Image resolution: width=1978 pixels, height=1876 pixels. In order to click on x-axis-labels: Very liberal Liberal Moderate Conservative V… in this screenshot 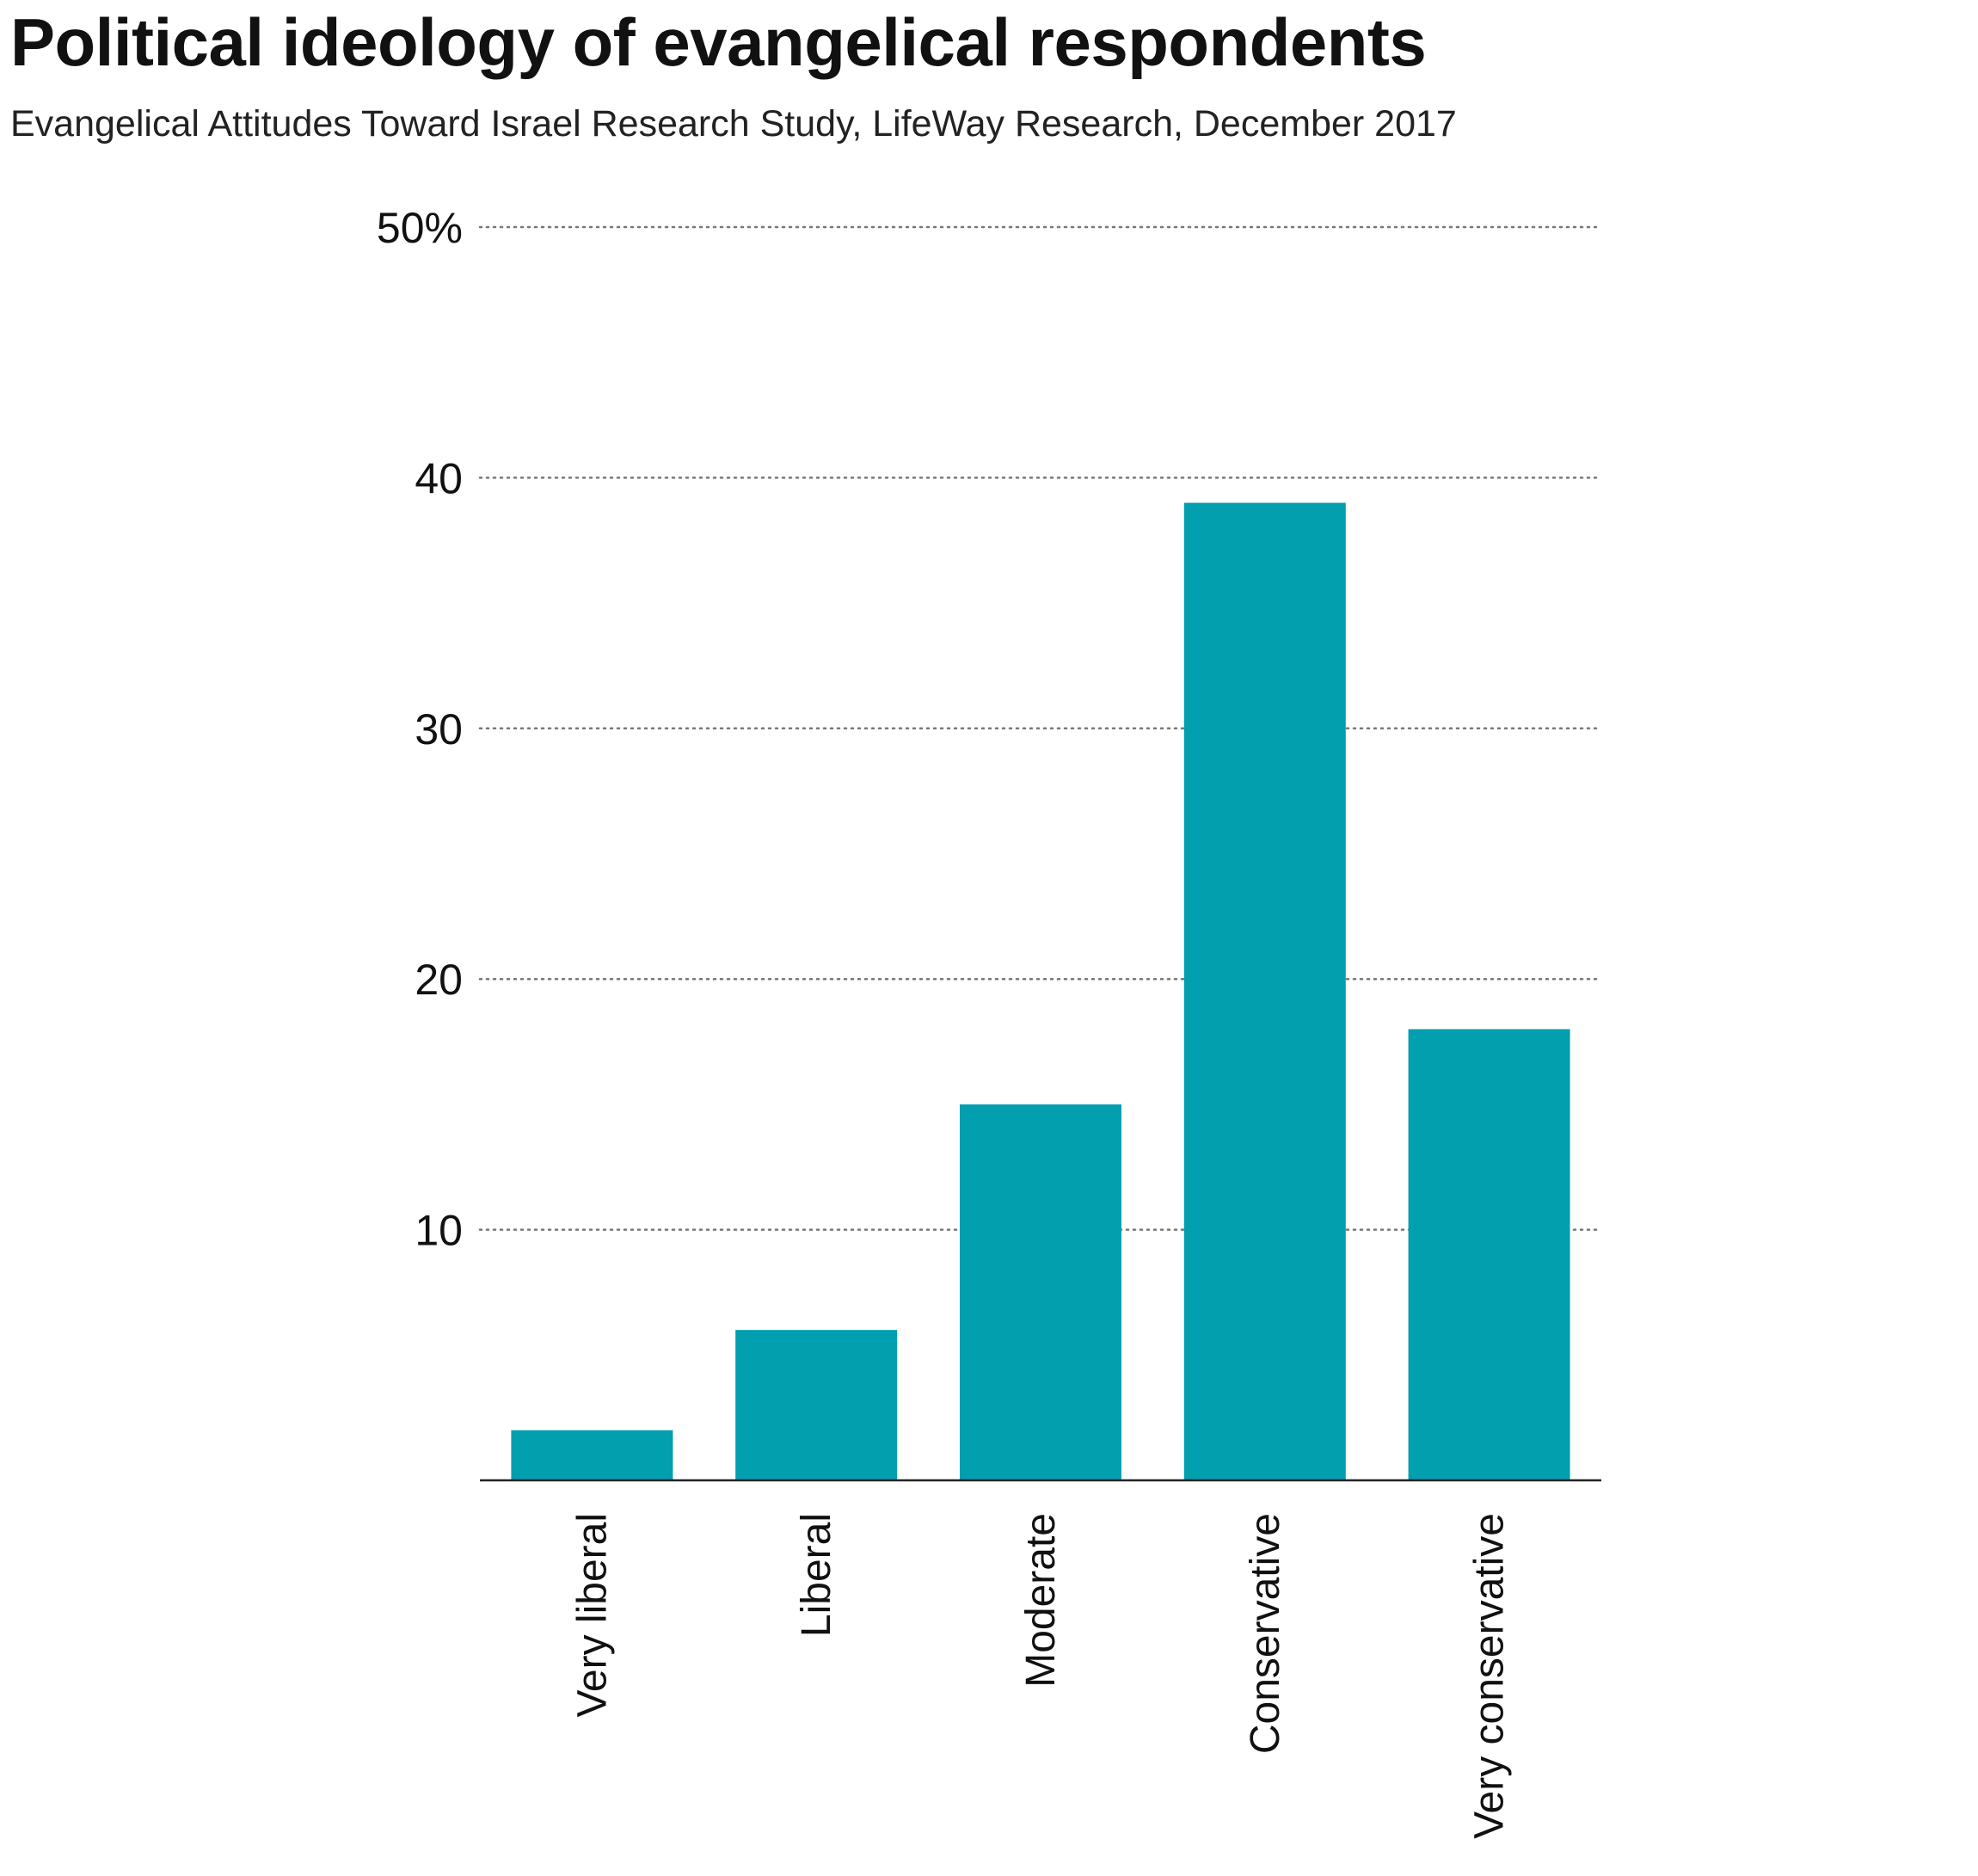, I will do `click(1040, 1676)`.